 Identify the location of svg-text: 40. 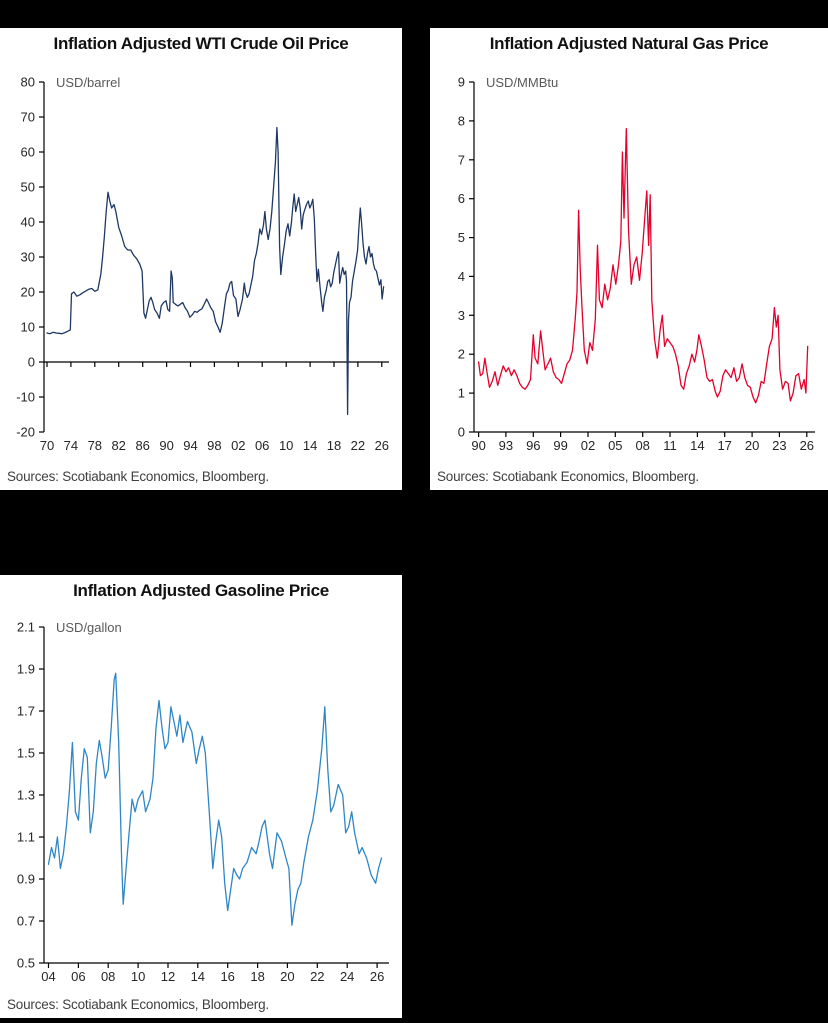
(28, 222).